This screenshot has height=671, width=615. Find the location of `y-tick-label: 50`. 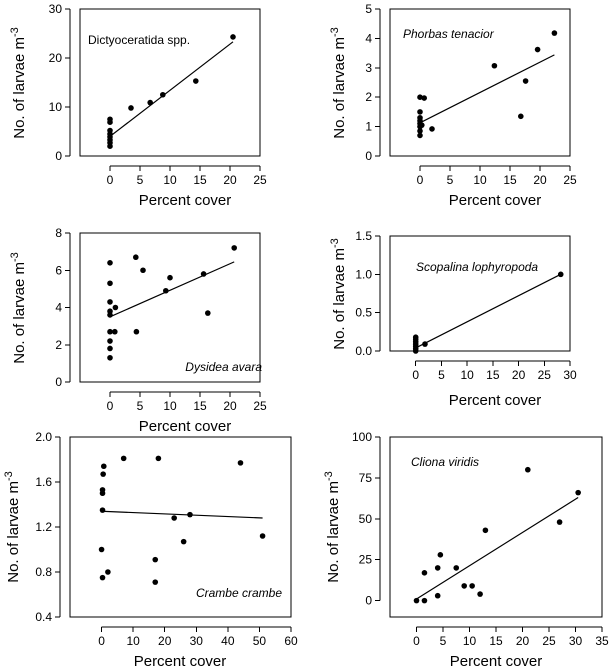

y-tick-label: 50 is located at coordinates (366, 519).